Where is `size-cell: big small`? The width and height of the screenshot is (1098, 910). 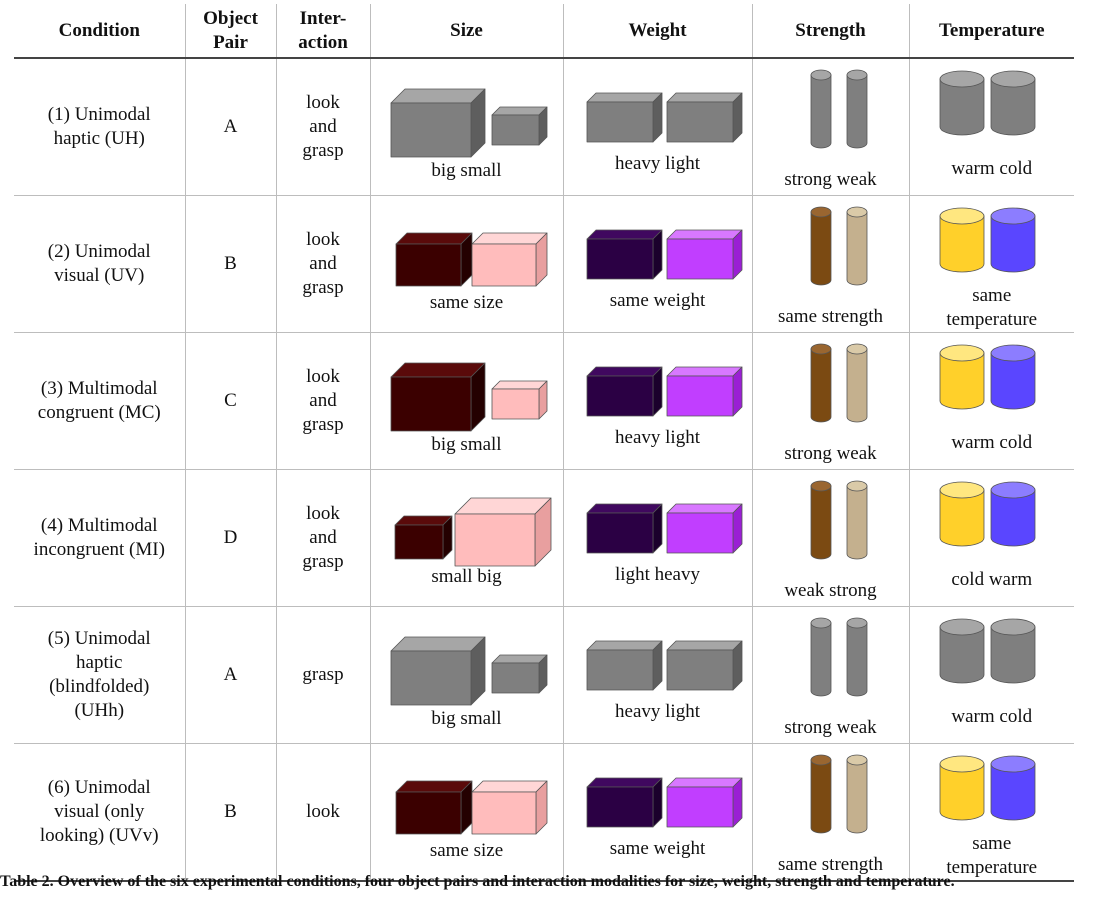
size-cell: big small is located at coordinates (467, 127).